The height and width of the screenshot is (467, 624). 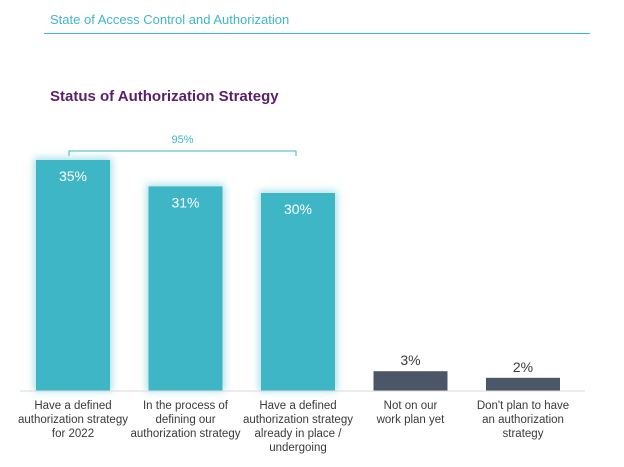 I want to click on category-label-line: Don't plan to have, so click(x=523, y=406).